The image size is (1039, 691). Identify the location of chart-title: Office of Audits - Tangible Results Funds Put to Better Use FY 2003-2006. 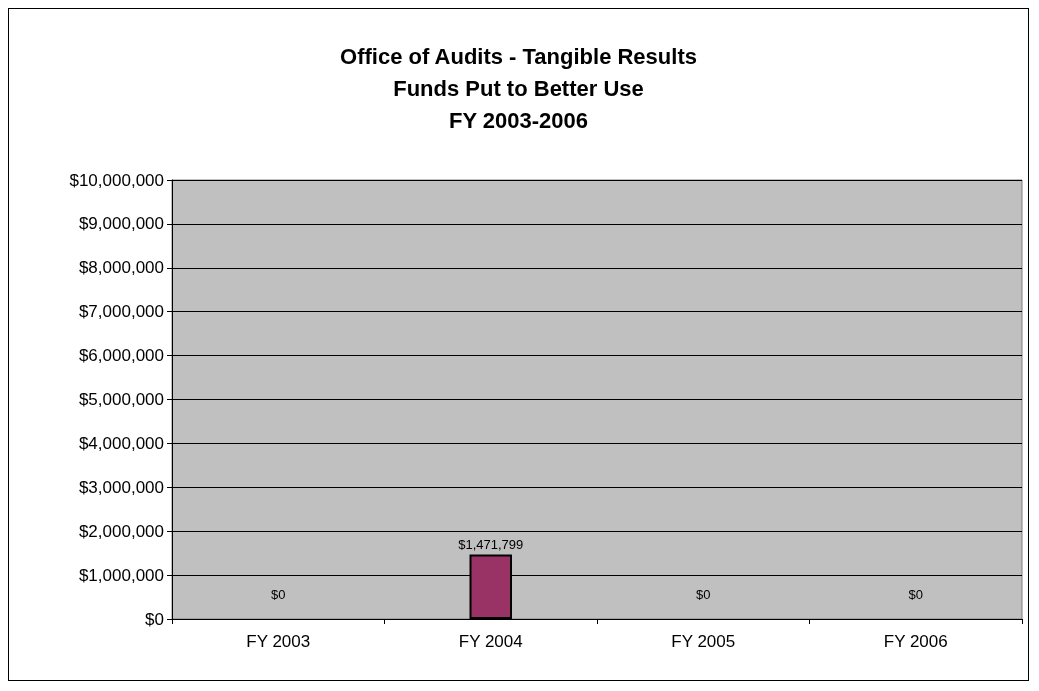
(518, 88).